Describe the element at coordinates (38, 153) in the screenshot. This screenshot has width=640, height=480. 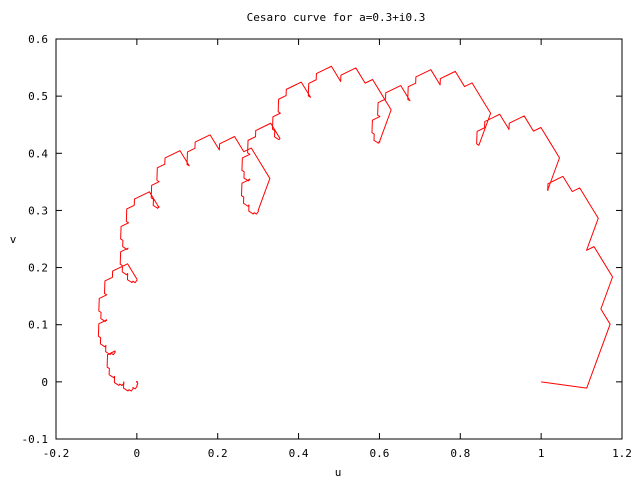
I see `y-tick-label: 0.4` at that location.